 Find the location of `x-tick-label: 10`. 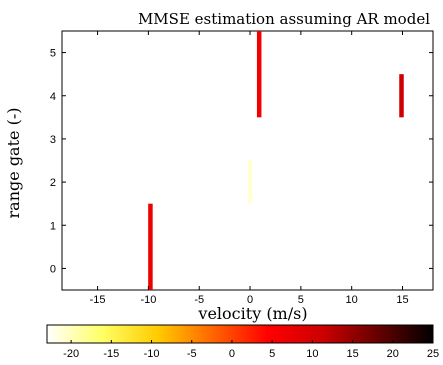

x-tick-label: 10 is located at coordinates (352, 300).